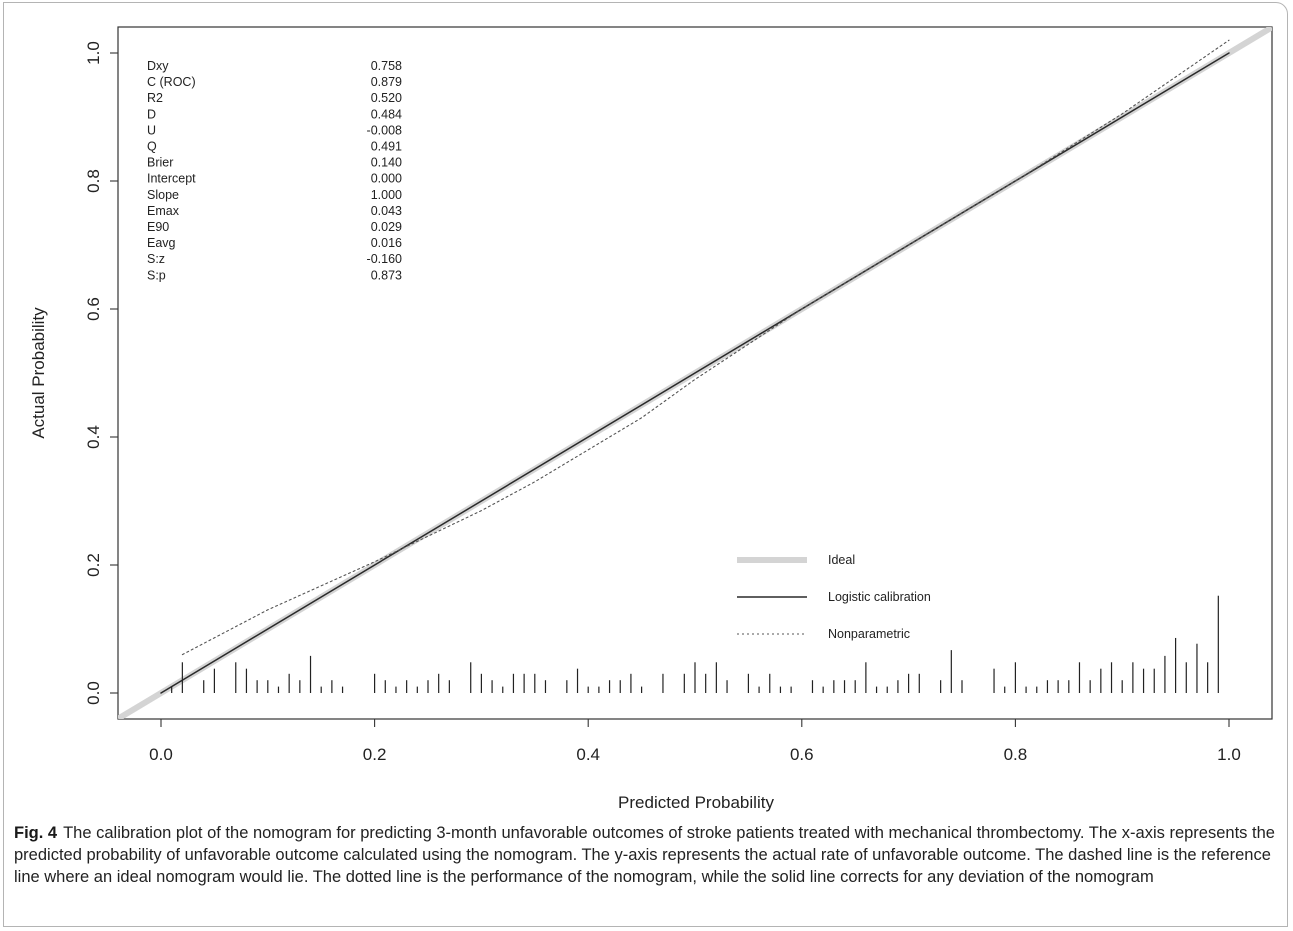 Image resolution: width=1293 pixels, height=931 pixels. What do you see at coordinates (160, 163) in the screenshot?
I see `stat-label: Brier` at bounding box center [160, 163].